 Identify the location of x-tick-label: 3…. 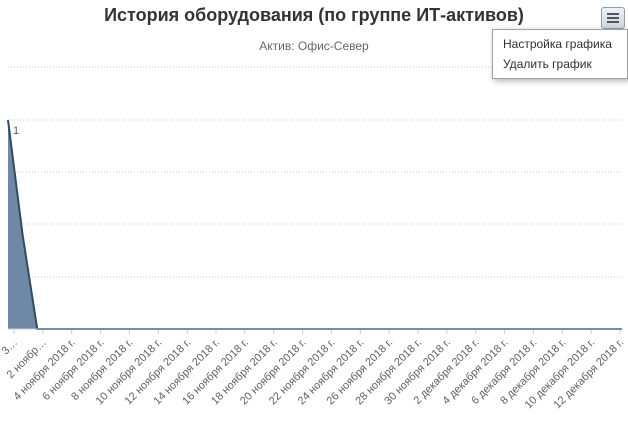
(10, 347).